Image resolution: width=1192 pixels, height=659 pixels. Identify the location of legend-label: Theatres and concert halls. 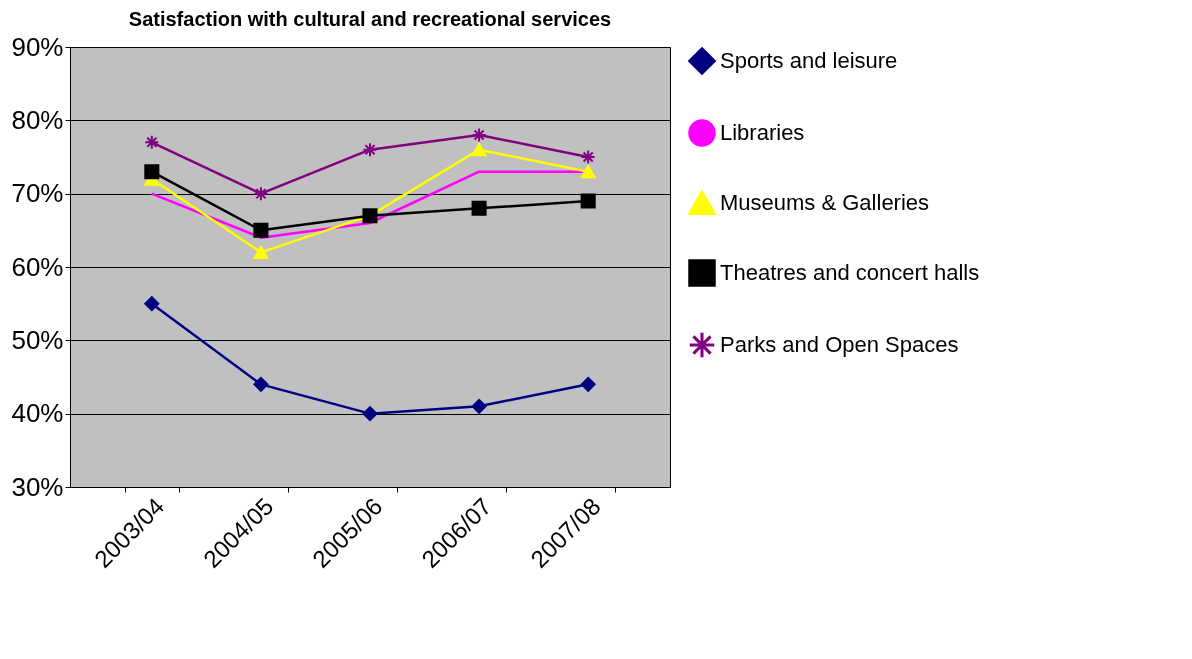
(850, 272).